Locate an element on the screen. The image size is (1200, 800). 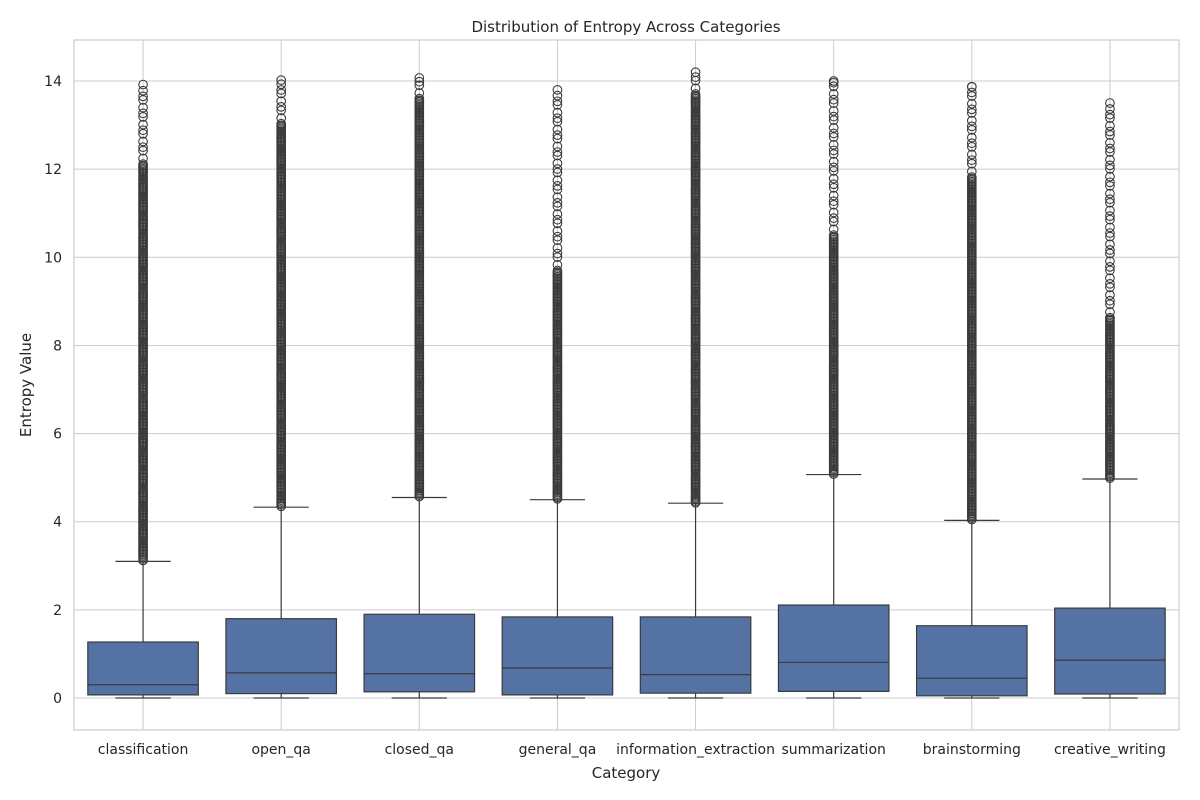
y-tick-label: 4 is located at coordinates (57, 523).